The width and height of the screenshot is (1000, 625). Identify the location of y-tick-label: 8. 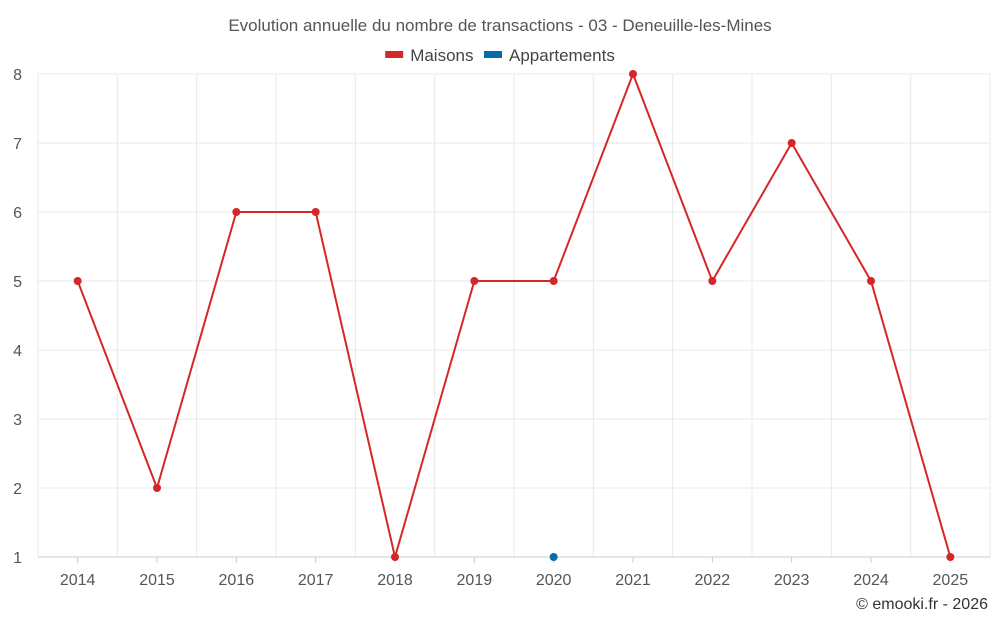
(17, 75).